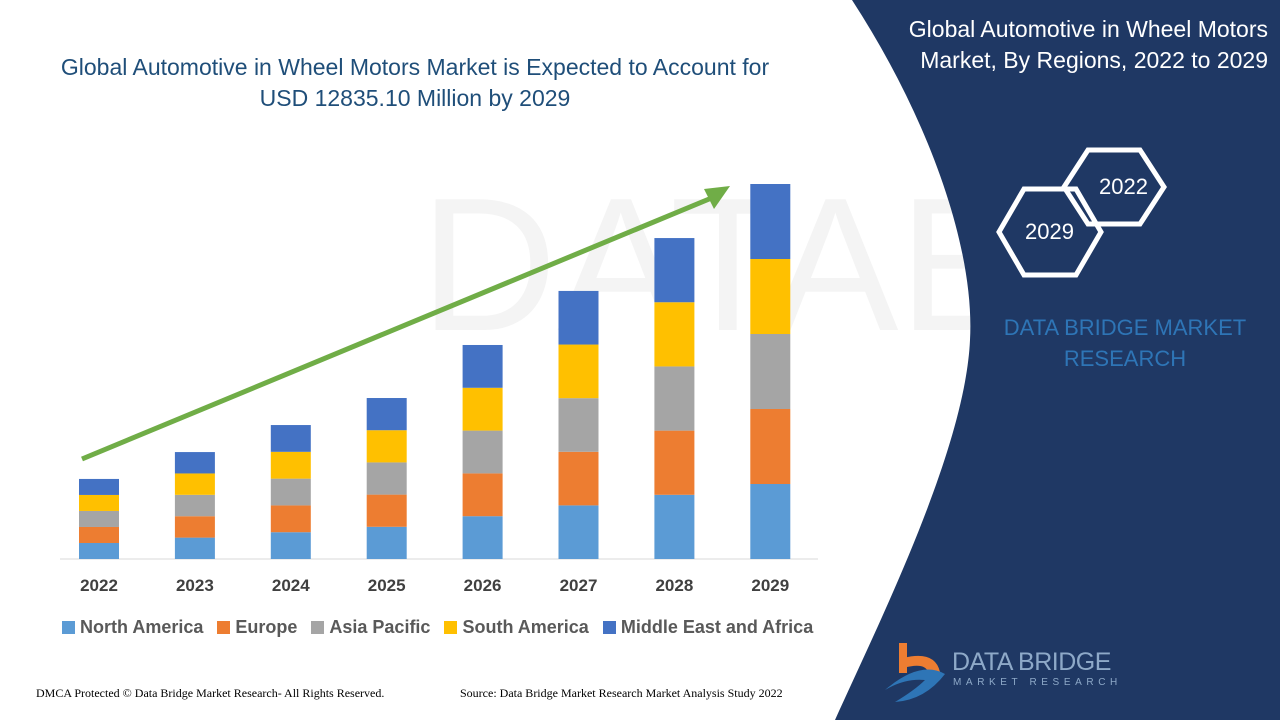  I want to click on logo-name: DATA BRIDGE, so click(1031, 662).